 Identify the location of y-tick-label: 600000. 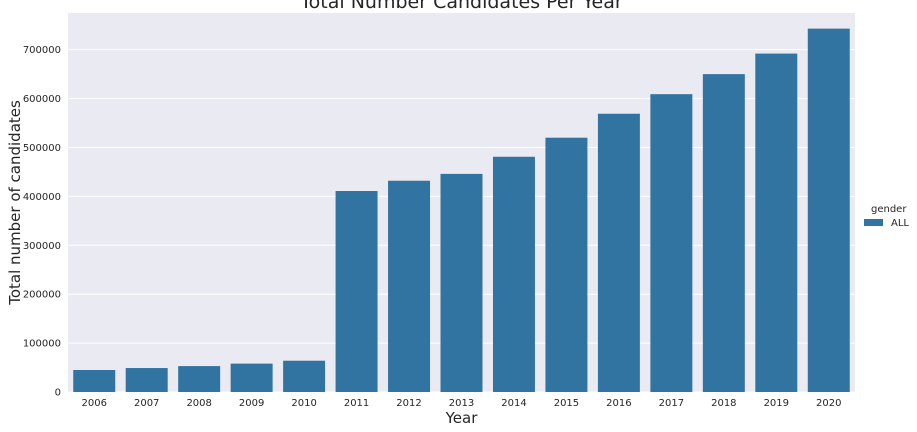
(42, 99).